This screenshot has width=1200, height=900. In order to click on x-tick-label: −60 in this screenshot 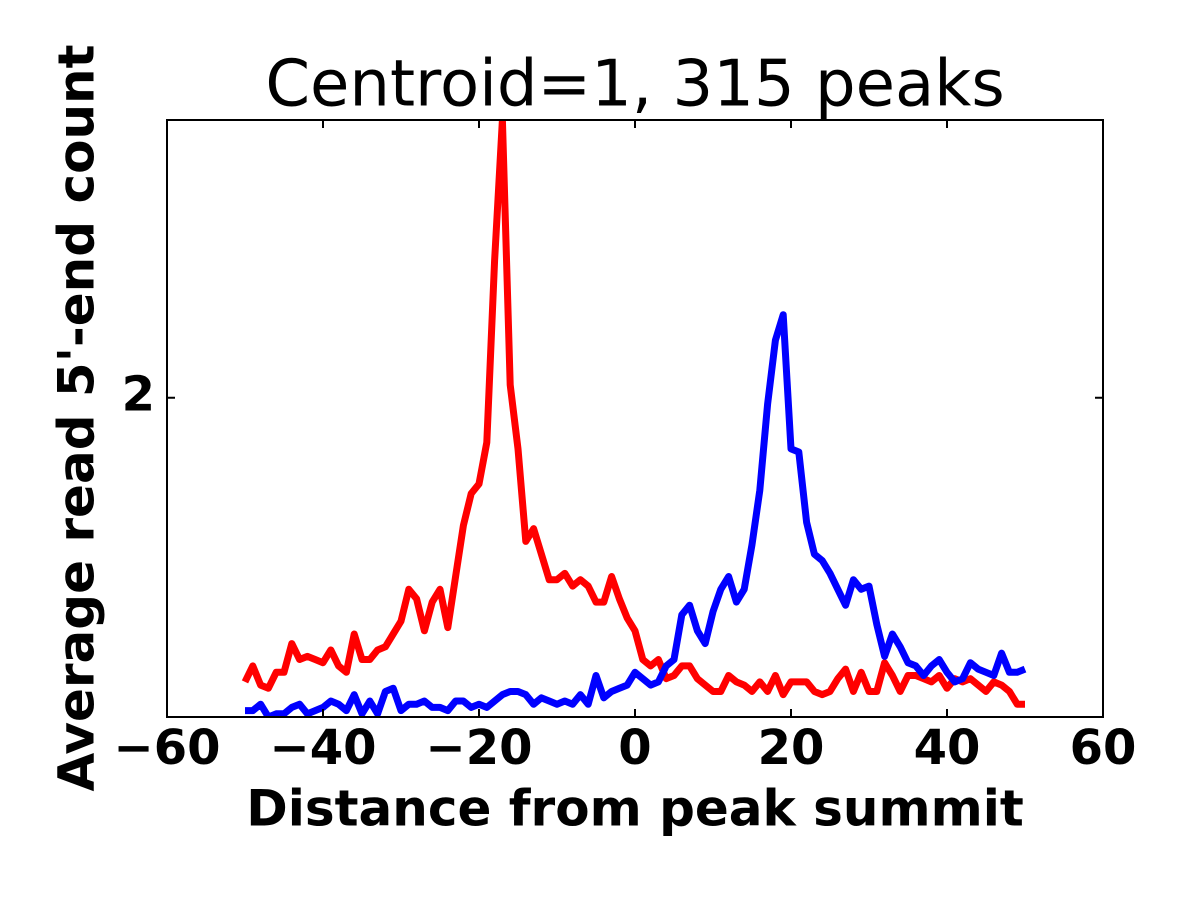, I will do `click(166, 748)`.